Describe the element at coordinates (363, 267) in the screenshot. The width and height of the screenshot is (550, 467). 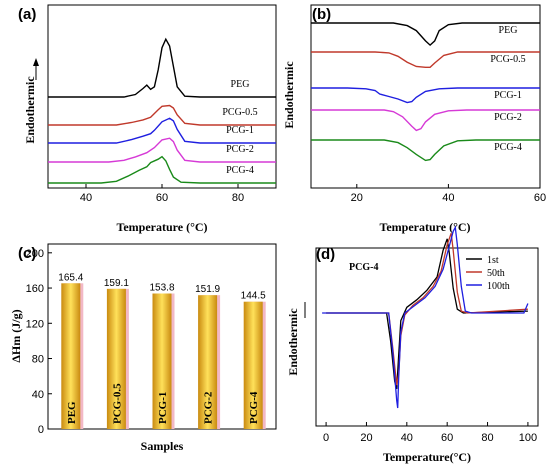
I see `panel-d-title: PCG-4` at that location.